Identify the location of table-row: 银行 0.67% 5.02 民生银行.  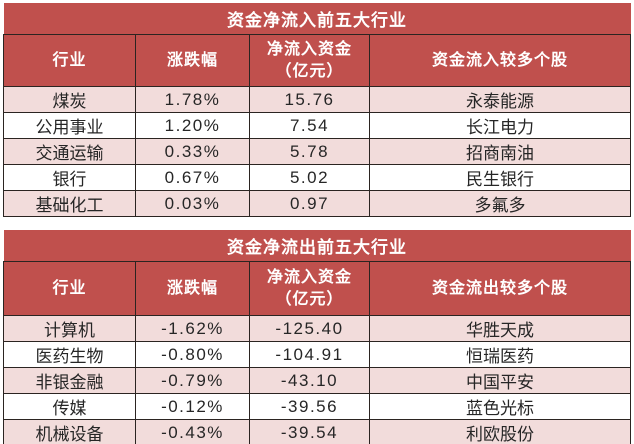
(317, 177).